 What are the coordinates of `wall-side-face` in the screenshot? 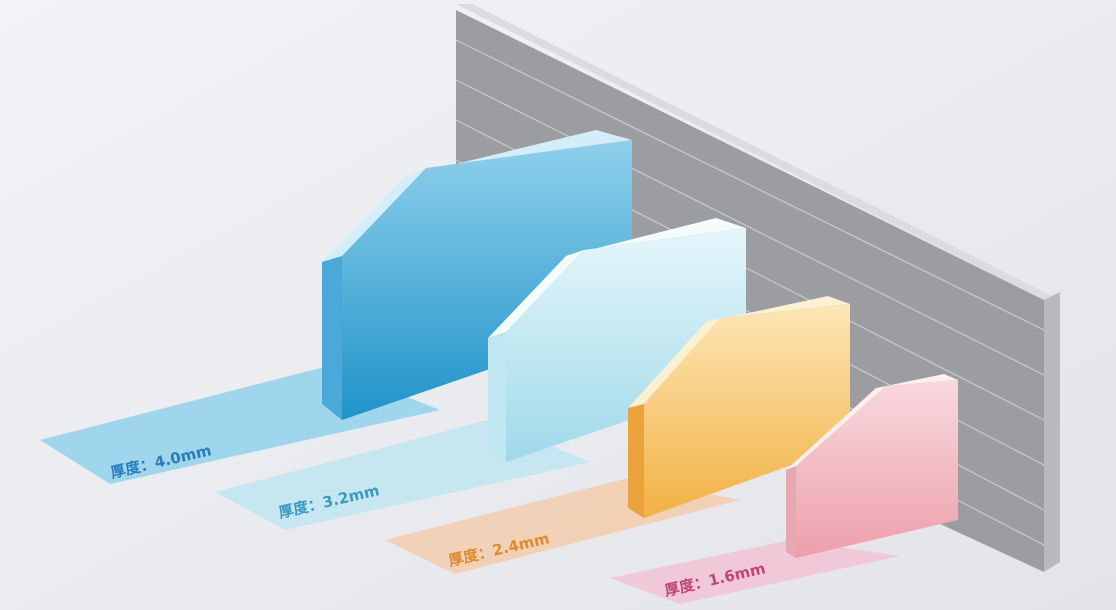 It's located at (1052, 432).